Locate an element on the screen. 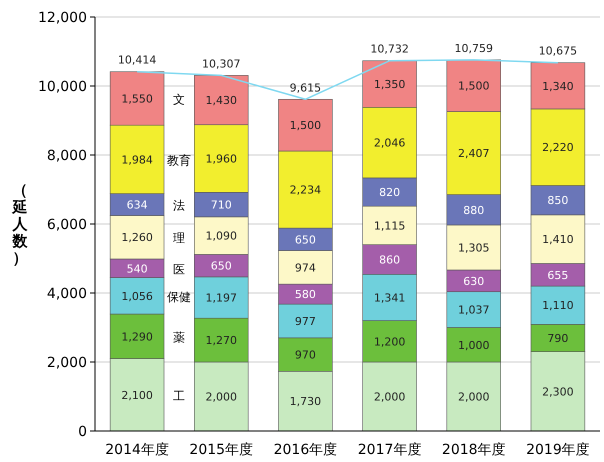  y-tick-label: 0 is located at coordinates (82, 432).